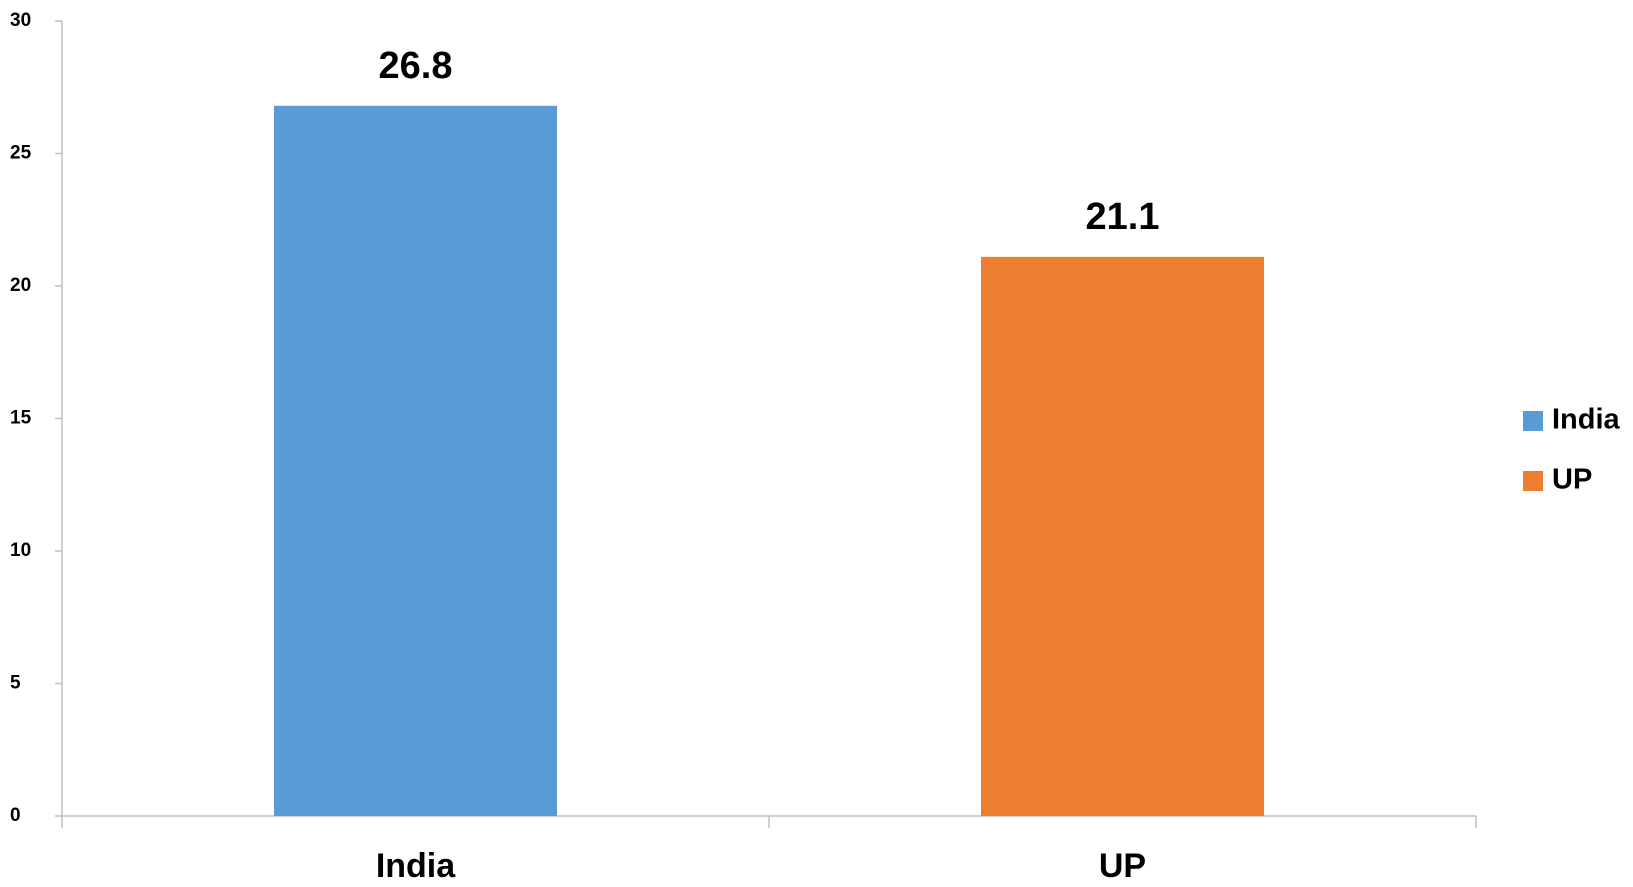 This screenshot has width=1633, height=887. I want to click on value-label: 26.8, so click(416, 66).